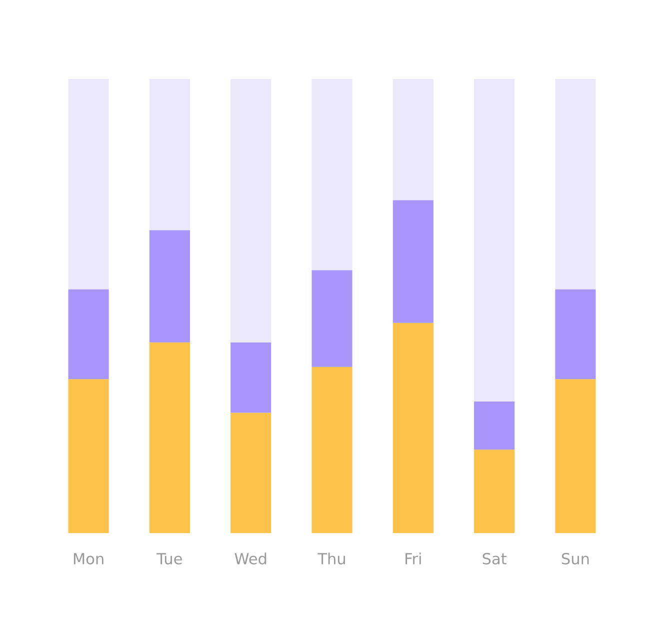 The height and width of the screenshot is (631, 664). What do you see at coordinates (89, 558) in the screenshot?
I see `x-tick-label: Mon` at bounding box center [89, 558].